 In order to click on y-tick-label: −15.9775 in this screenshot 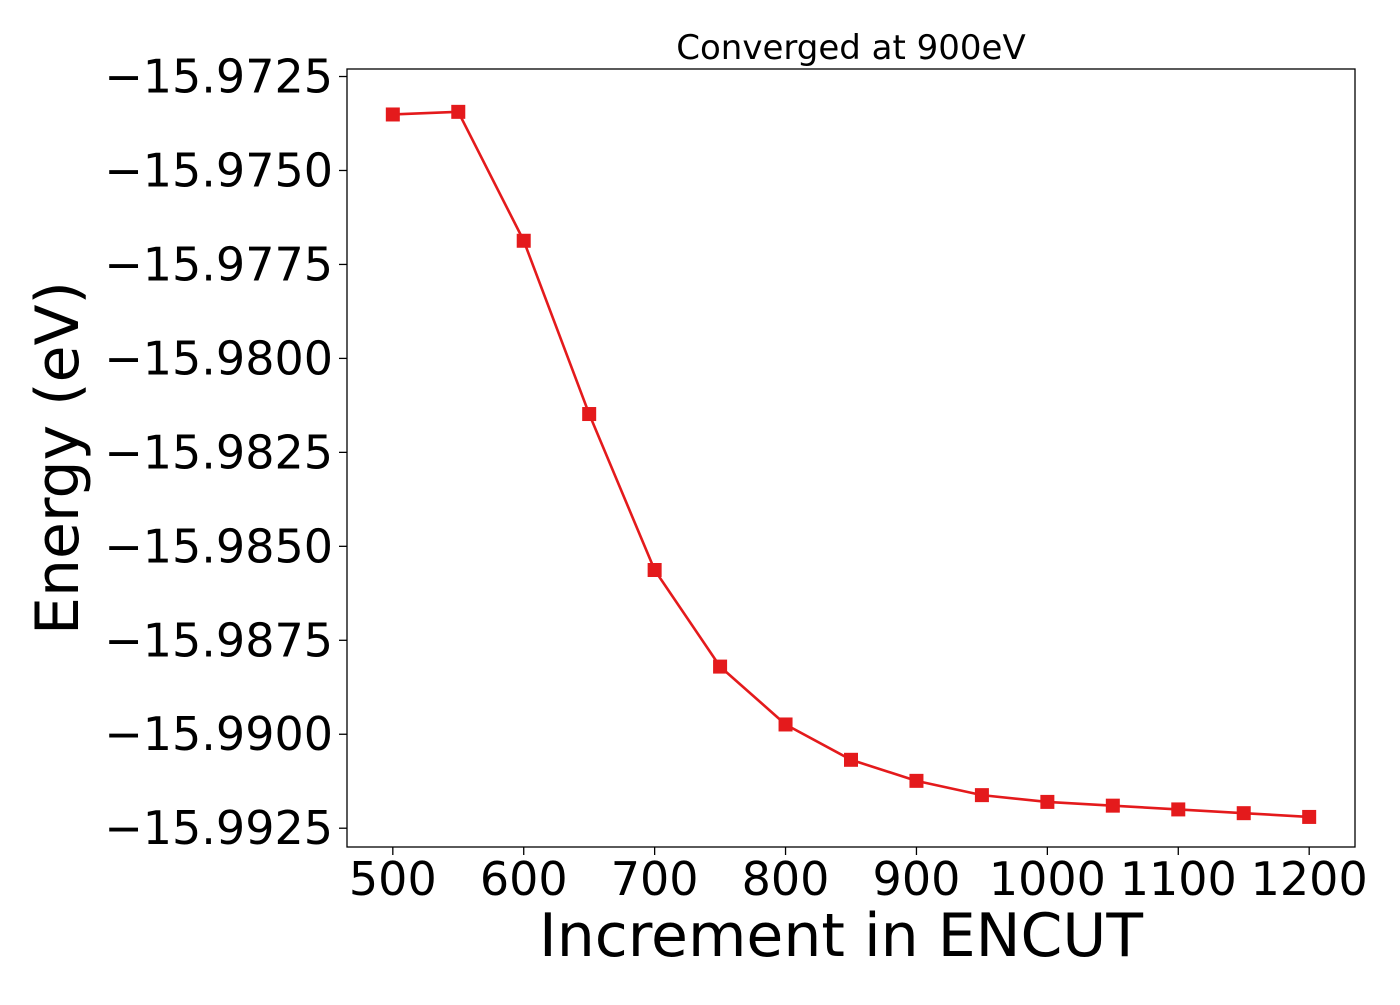, I will do `click(218, 264)`.